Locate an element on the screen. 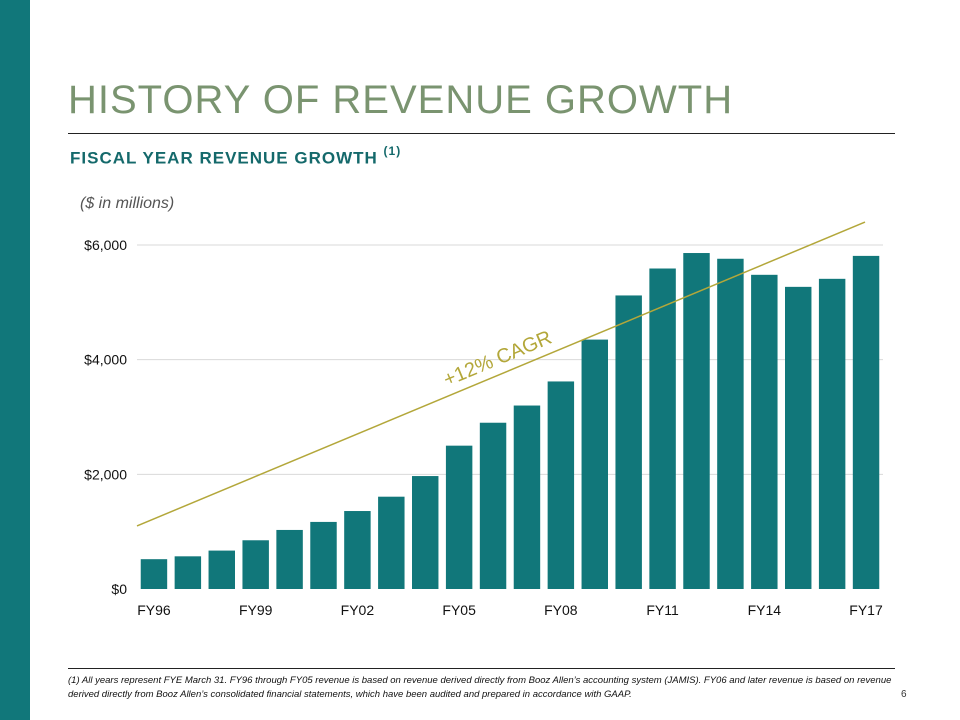 This screenshot has width=960, height=720. x-tick-label: FY96 is located at coordinates (154, 610).